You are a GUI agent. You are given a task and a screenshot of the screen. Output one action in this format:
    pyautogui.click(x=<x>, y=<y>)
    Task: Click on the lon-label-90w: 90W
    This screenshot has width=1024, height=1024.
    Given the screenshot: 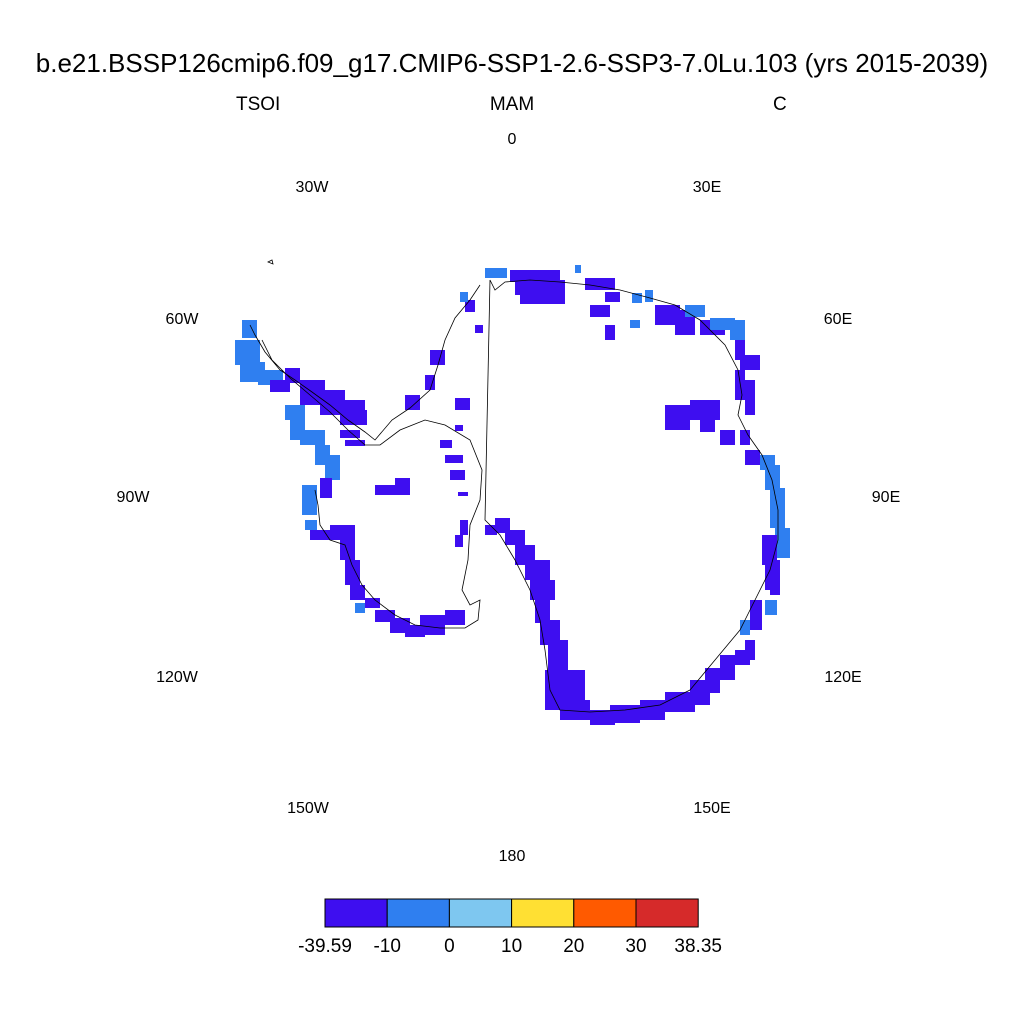 What is the action you would take?
    pyautogui.click(x=133, y=497)
    